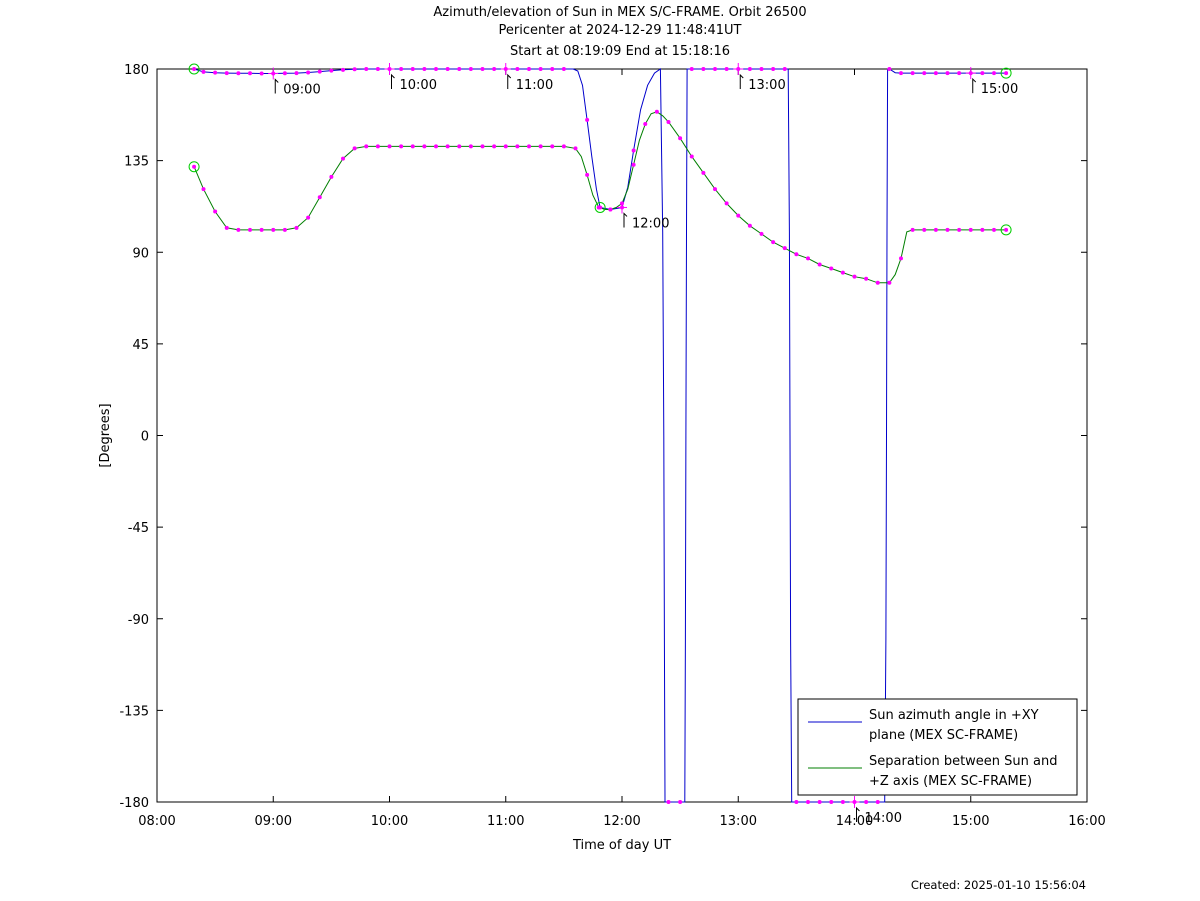 The width and height of the screenshot is (1200, 901). Describe the element at coordinates (273, 821) in the screenshot. I see `x-tick-label: 09:00` at that location.